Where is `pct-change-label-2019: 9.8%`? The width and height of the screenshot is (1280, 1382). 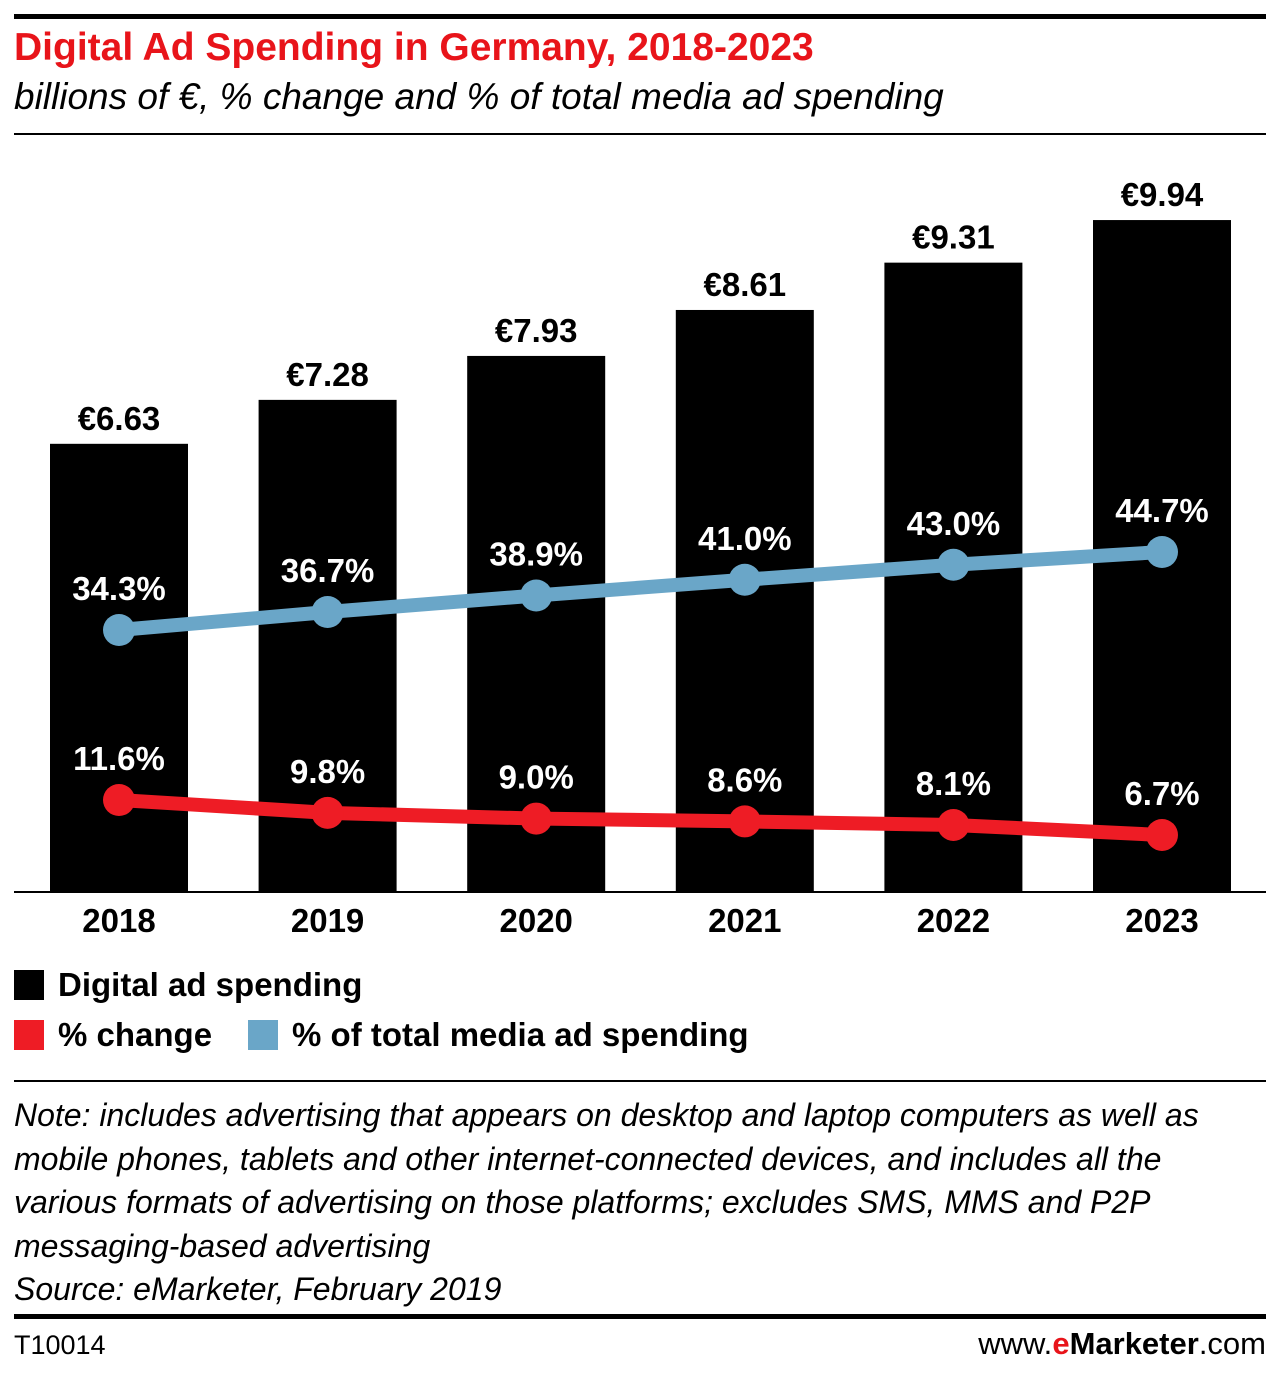
pct-change-label-2019: 9.8% is located at coordinates (327, 771).